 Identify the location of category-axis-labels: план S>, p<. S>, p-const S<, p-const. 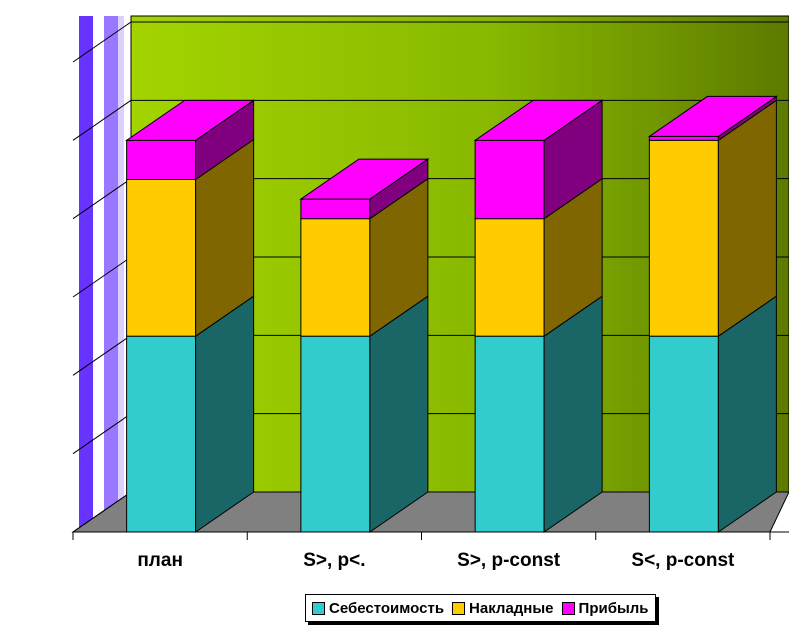
(436, 560).